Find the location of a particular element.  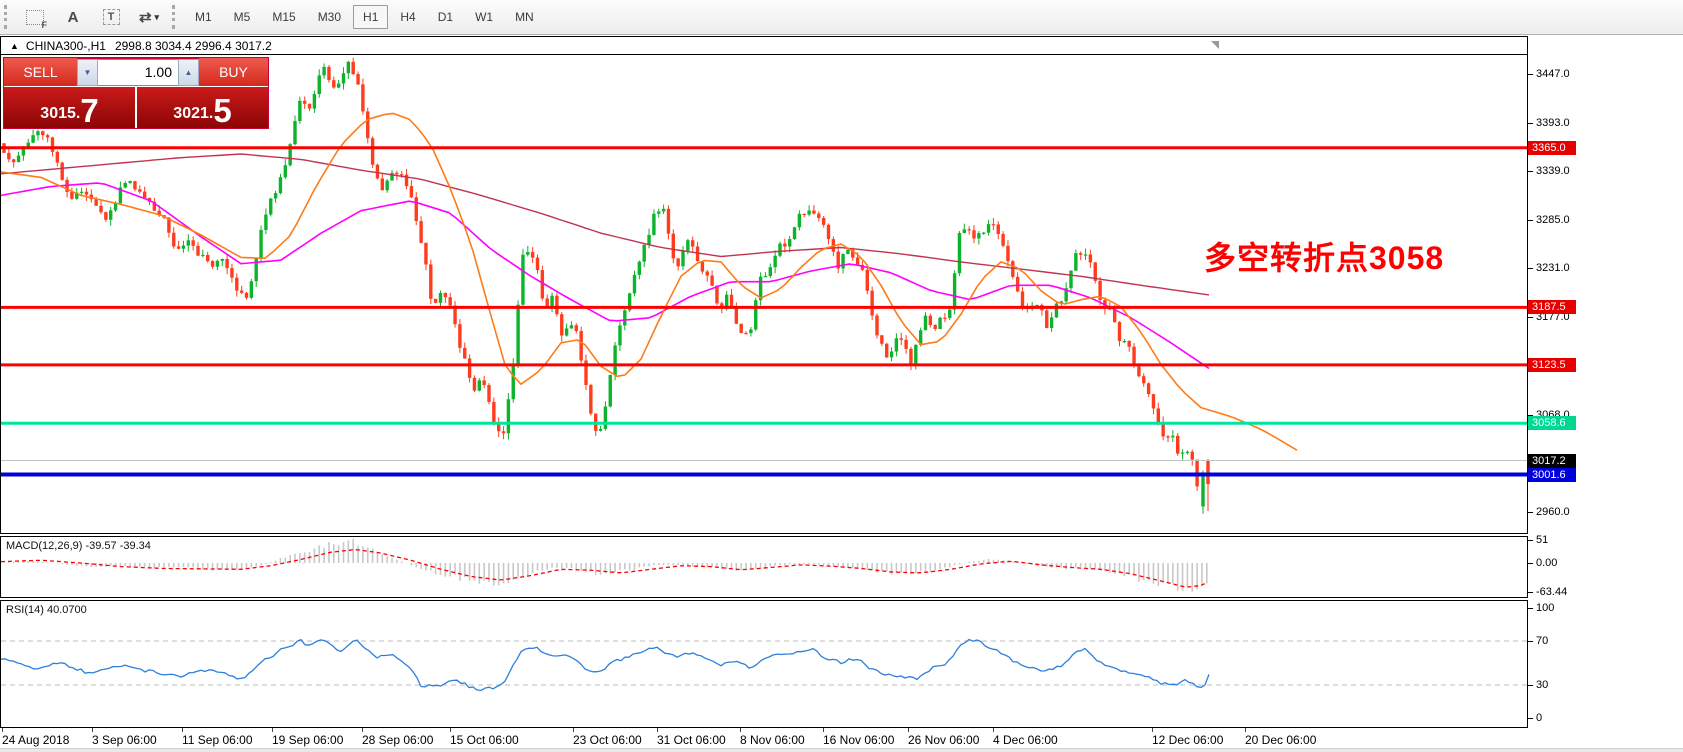

letter-a-icon: A is located at coordinates (73, 17).